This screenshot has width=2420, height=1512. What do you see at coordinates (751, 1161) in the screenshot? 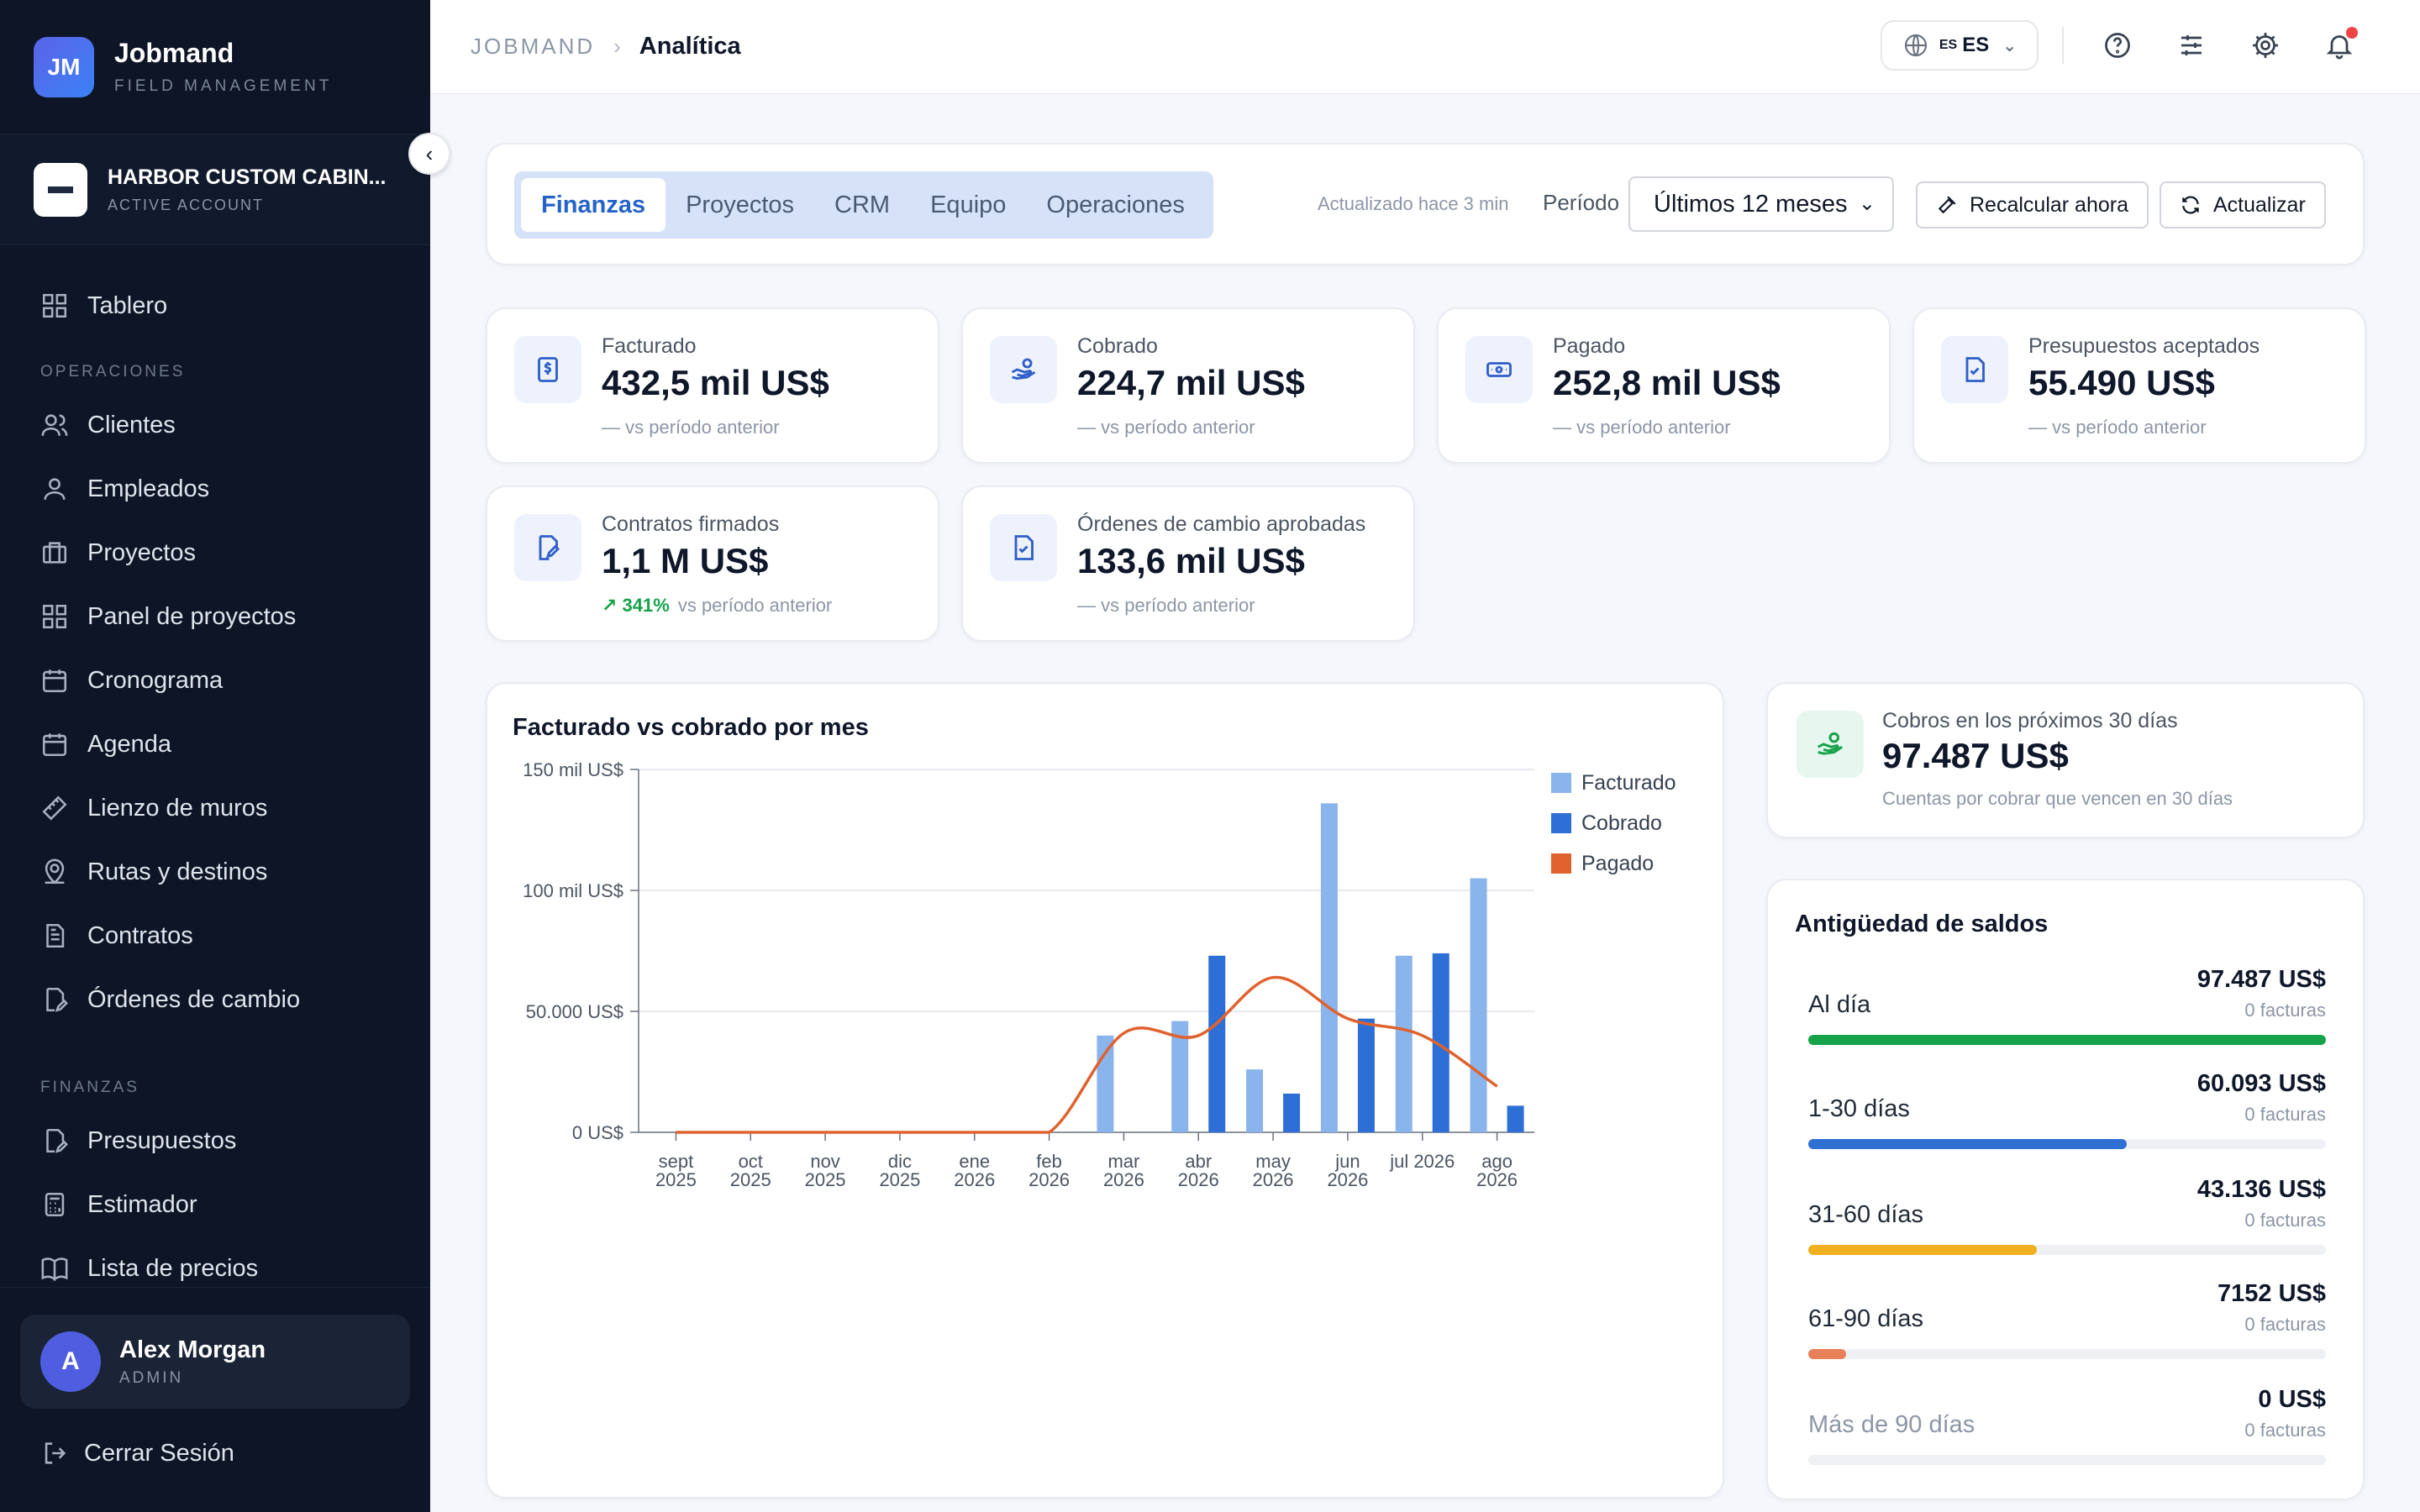
I see `x-tick-label: oct` at bounding box center [751, 1161].